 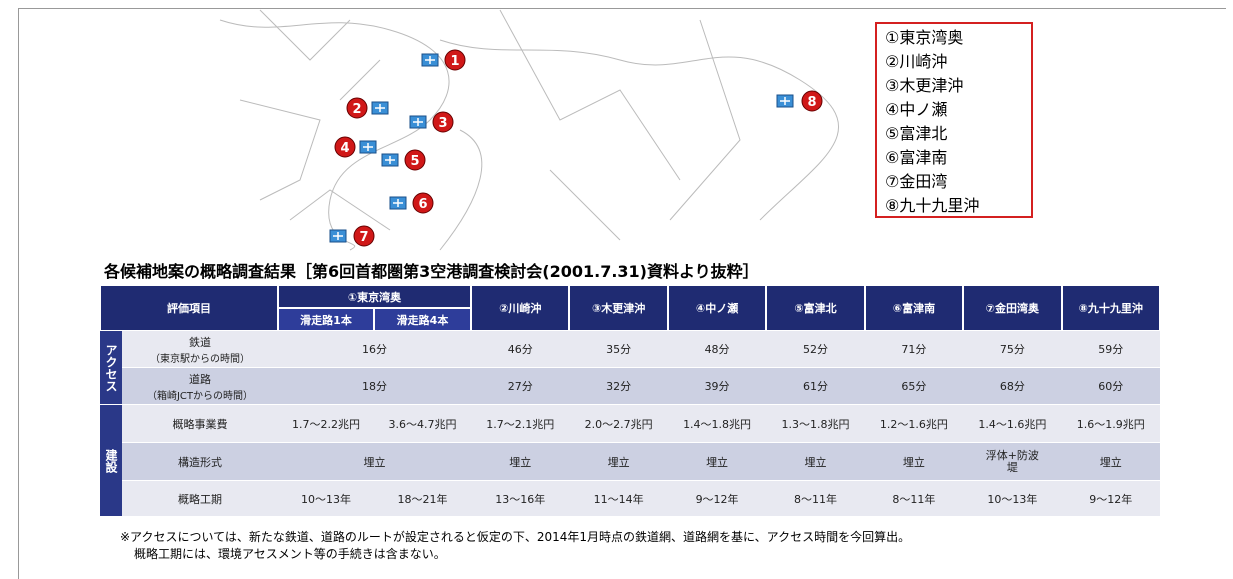 What do you see at coordinates (326, 424) in the screenshot?
I see `cell: 1.7～2.2兆円` at bounding box center [326, 424].